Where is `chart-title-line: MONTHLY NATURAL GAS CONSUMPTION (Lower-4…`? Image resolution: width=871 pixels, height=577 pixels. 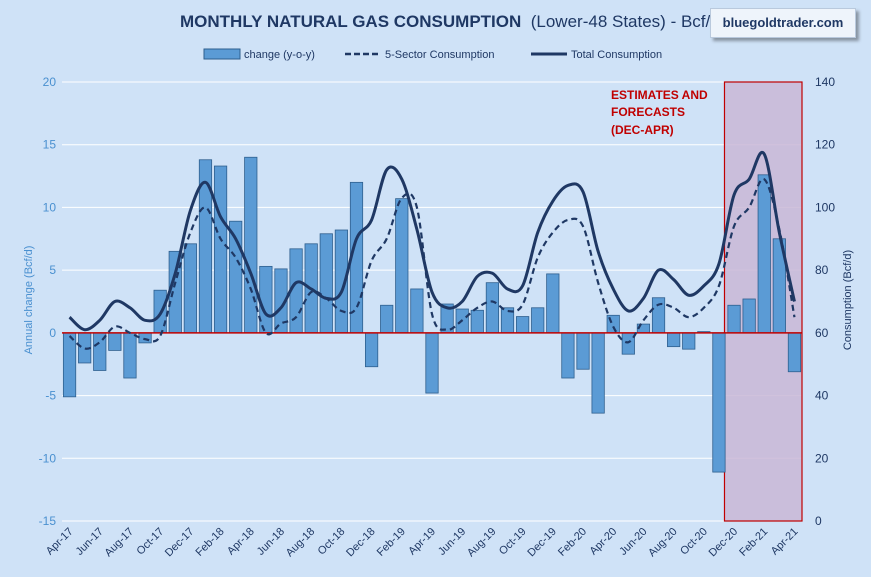
chart-title-line: MONTHLY NATURAL GAS CONSUMPTION (Lower-4… is located at coordinates (450, 21).